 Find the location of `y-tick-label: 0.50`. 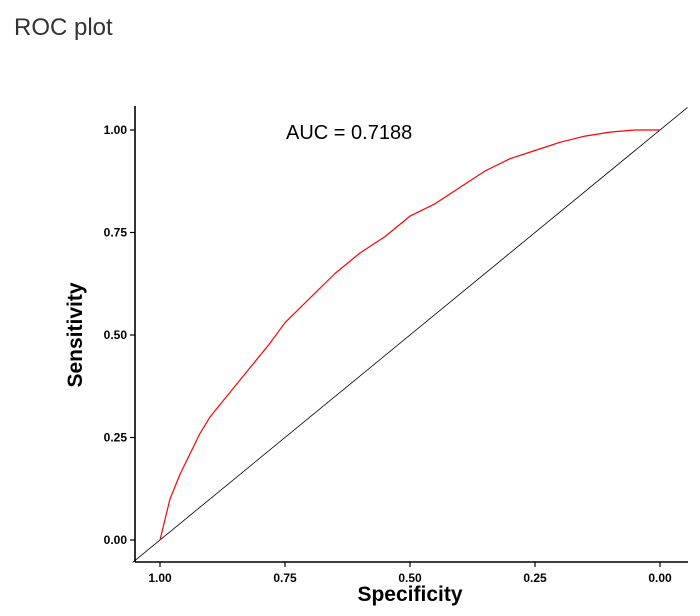

y-tick-label: 0.50 is located at coordinates (116, 335).